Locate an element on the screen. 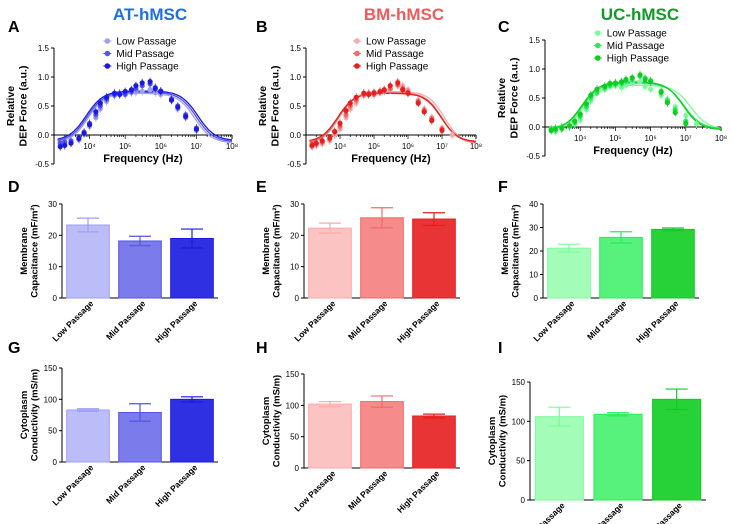 The height and width of the screenshot is (524, 734). fit-curve-low-passage is located at coordinates (145, 118).